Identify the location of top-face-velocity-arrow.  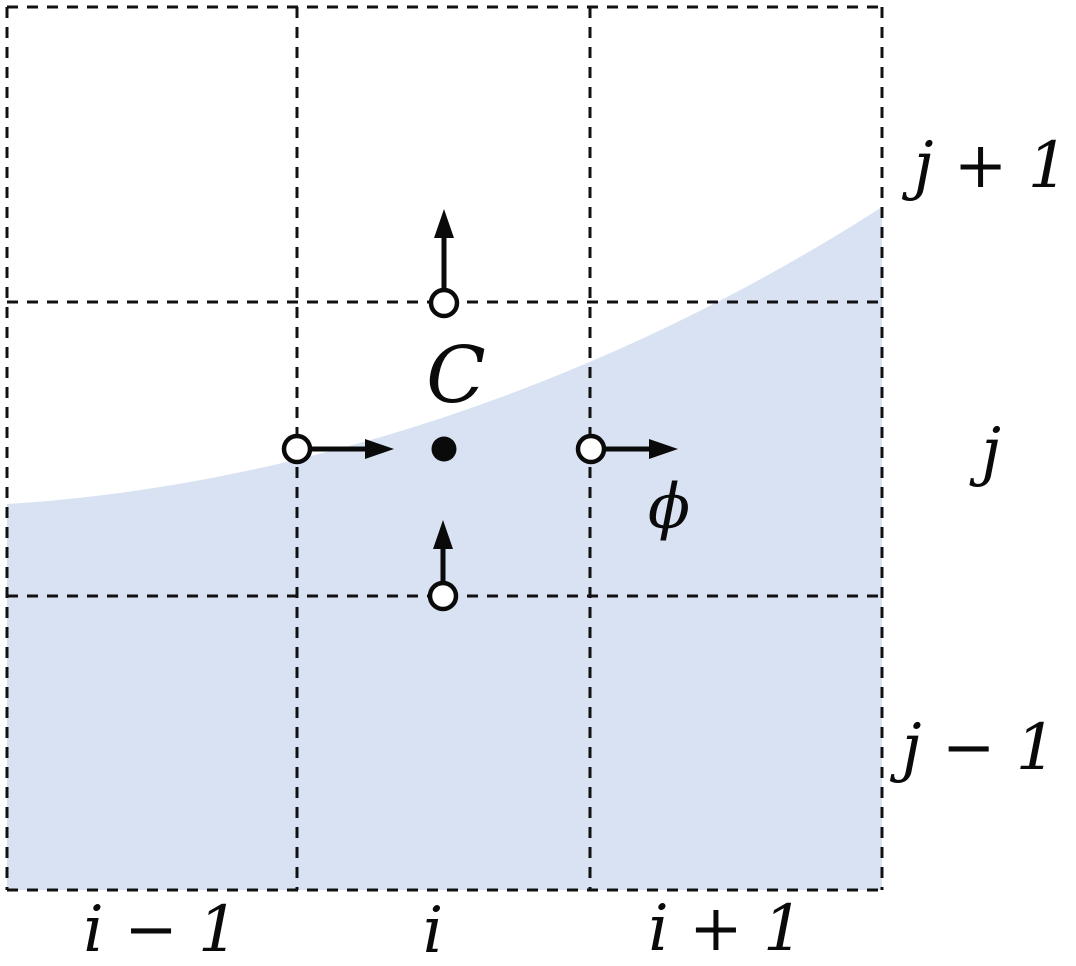
(444, 249).